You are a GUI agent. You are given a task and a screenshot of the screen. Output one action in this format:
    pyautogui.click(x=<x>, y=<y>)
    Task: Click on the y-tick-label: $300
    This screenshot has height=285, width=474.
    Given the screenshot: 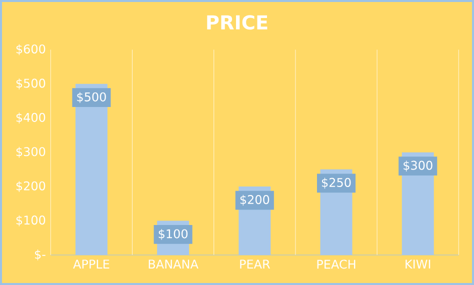 What is the action you would take?
    pyautogui.click(x=31, y=152)
    